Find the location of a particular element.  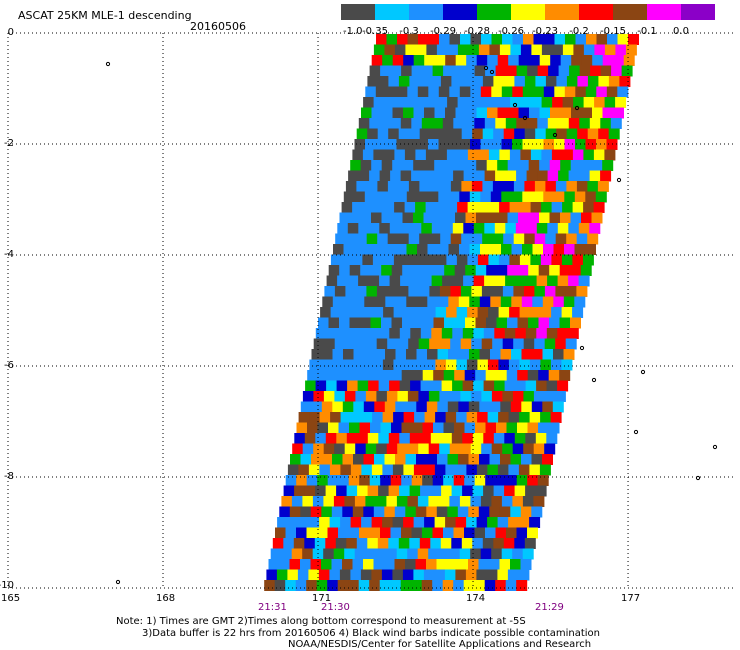

island-mark is located at coordinates (636, 432).